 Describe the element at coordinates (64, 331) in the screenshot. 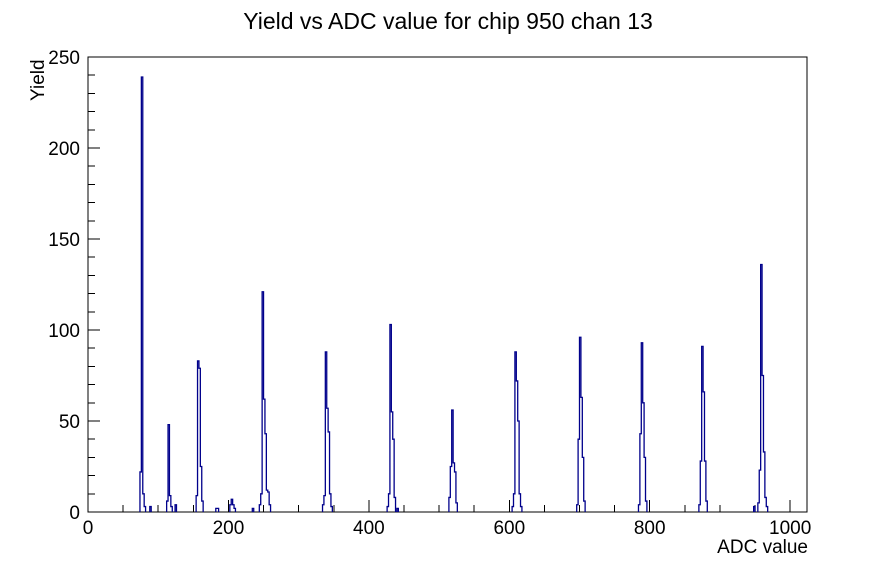

I see `y-tick-label: 100` at that location.